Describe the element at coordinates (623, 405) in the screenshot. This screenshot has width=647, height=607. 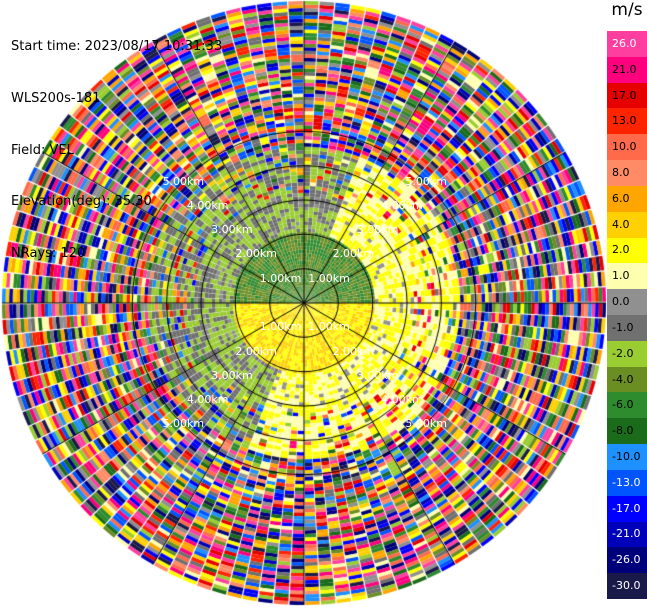
I see `colorbar-tick-label: -6.0` at that location.